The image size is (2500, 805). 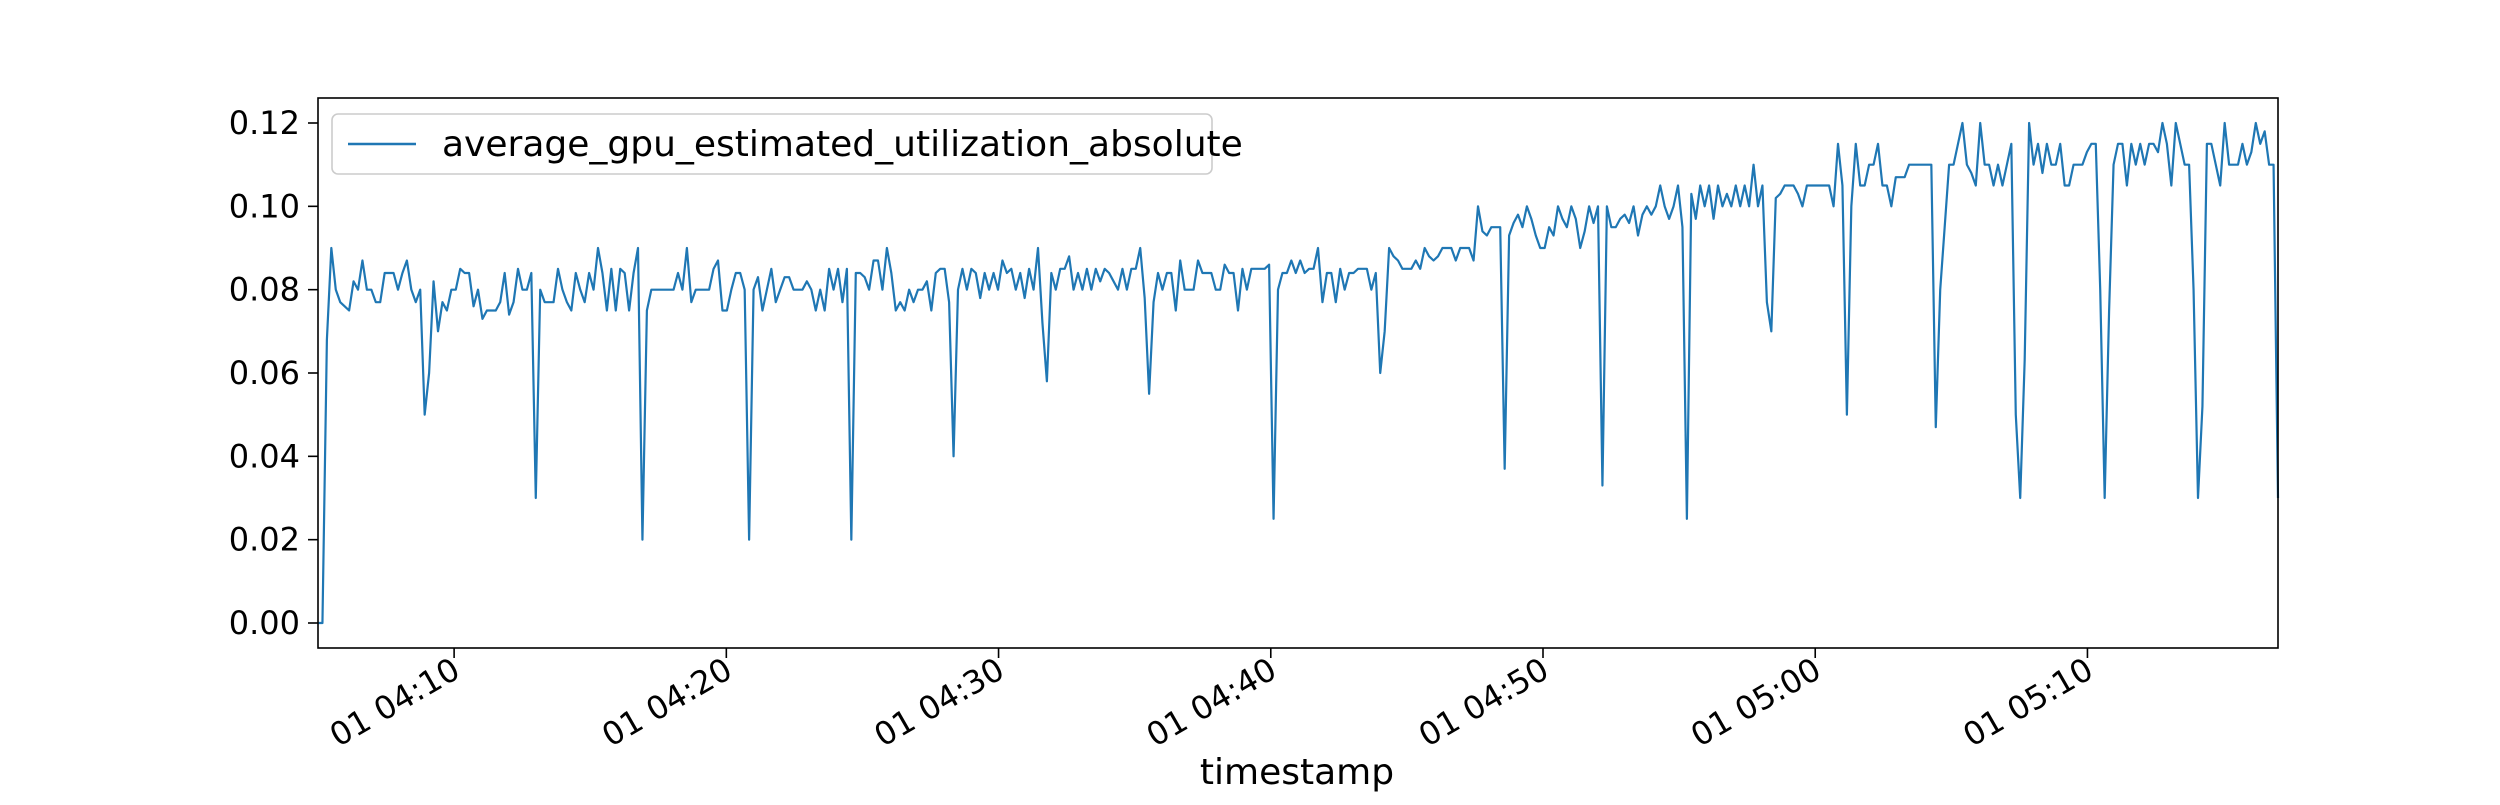 I want to click on y-tick-label: 0.10, so click(x=264, y=206).